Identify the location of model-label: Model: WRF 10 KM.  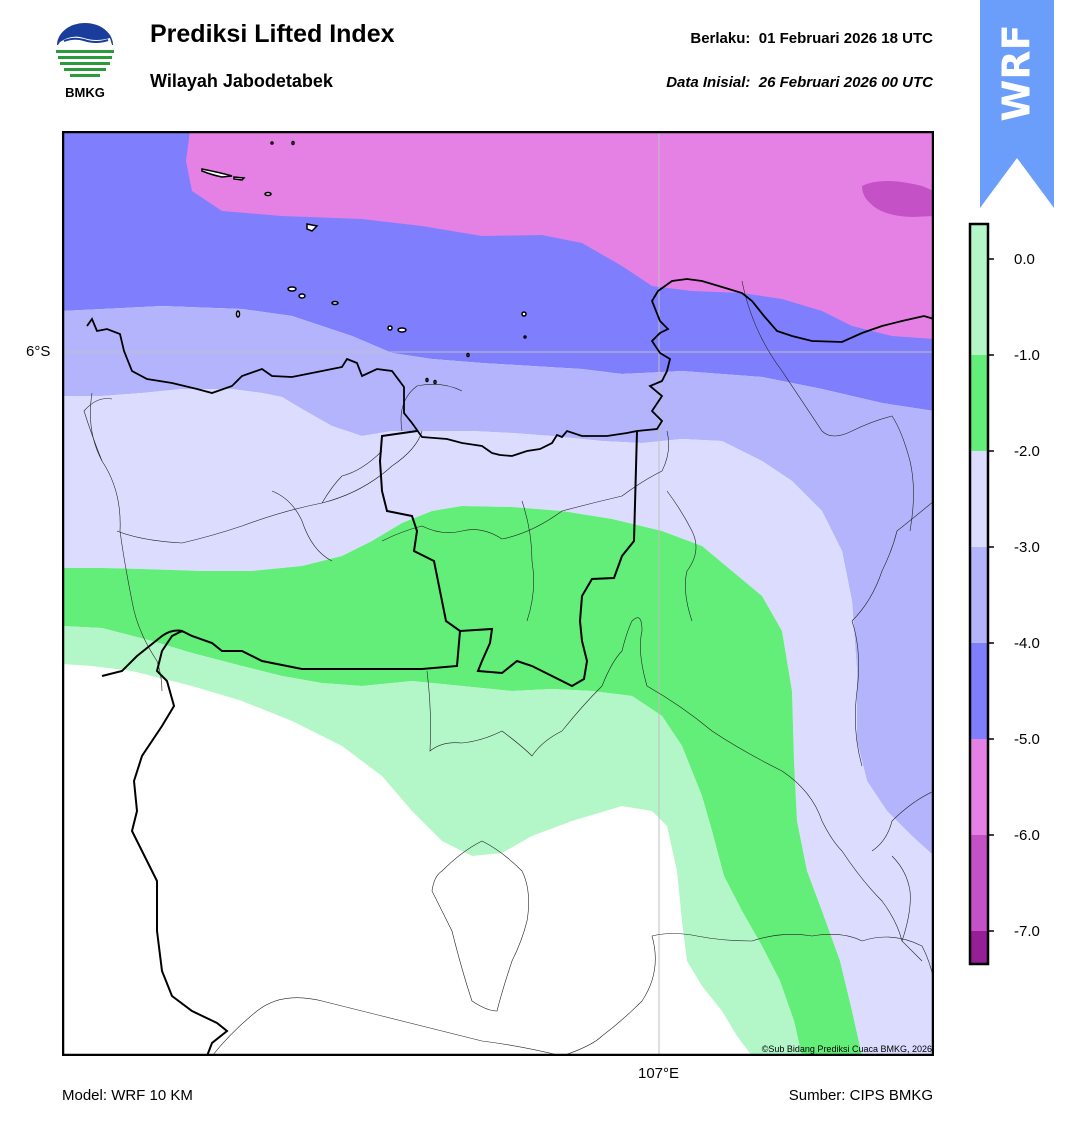
(127, 1095).